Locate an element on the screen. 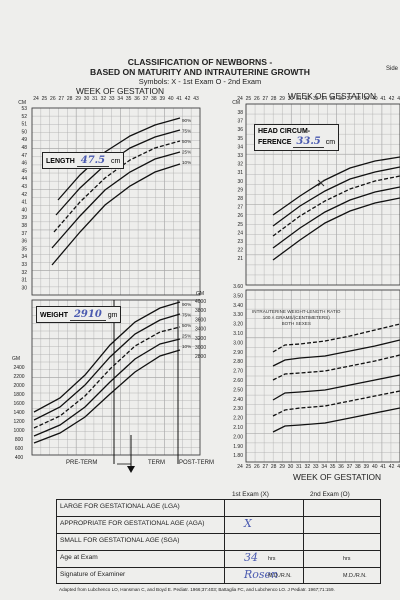 Image resolution: width=400 pixels, height=600 pixels. head-week-tick: 36 is located at coordinates (341, 99).